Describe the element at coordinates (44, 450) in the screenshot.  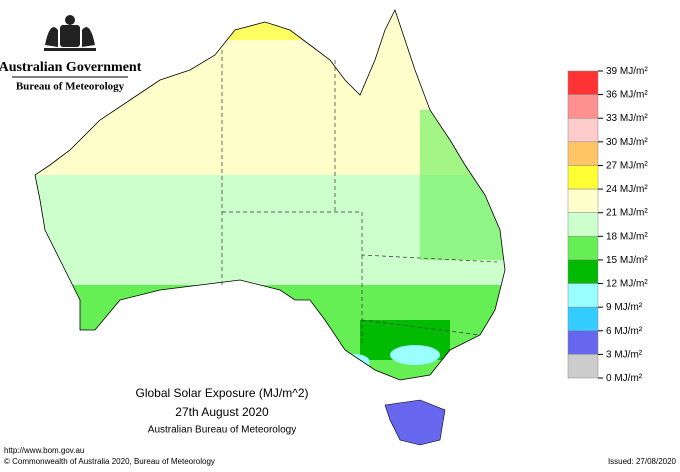
I see `url: http://www.bom.gov.au` at that location.